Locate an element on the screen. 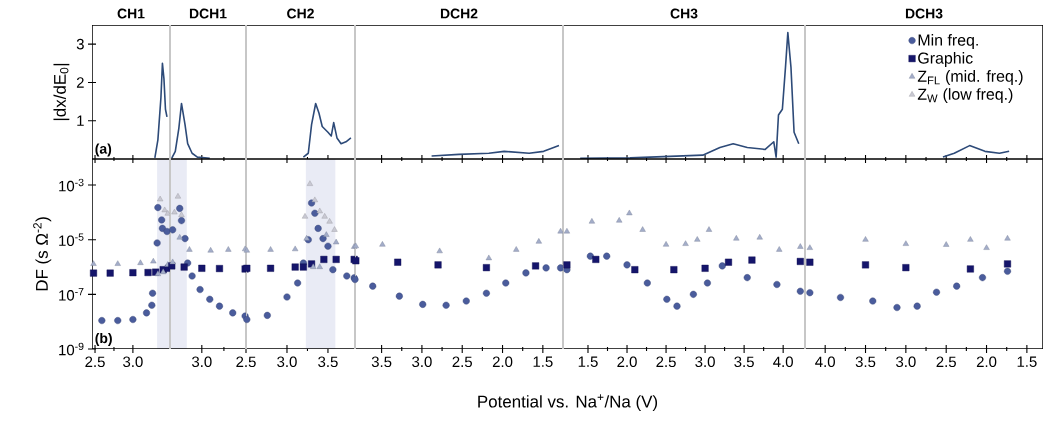 The width and height of the screenshot is (1048, 428). legend-label: Graphic is located at coordinates (945, 59).